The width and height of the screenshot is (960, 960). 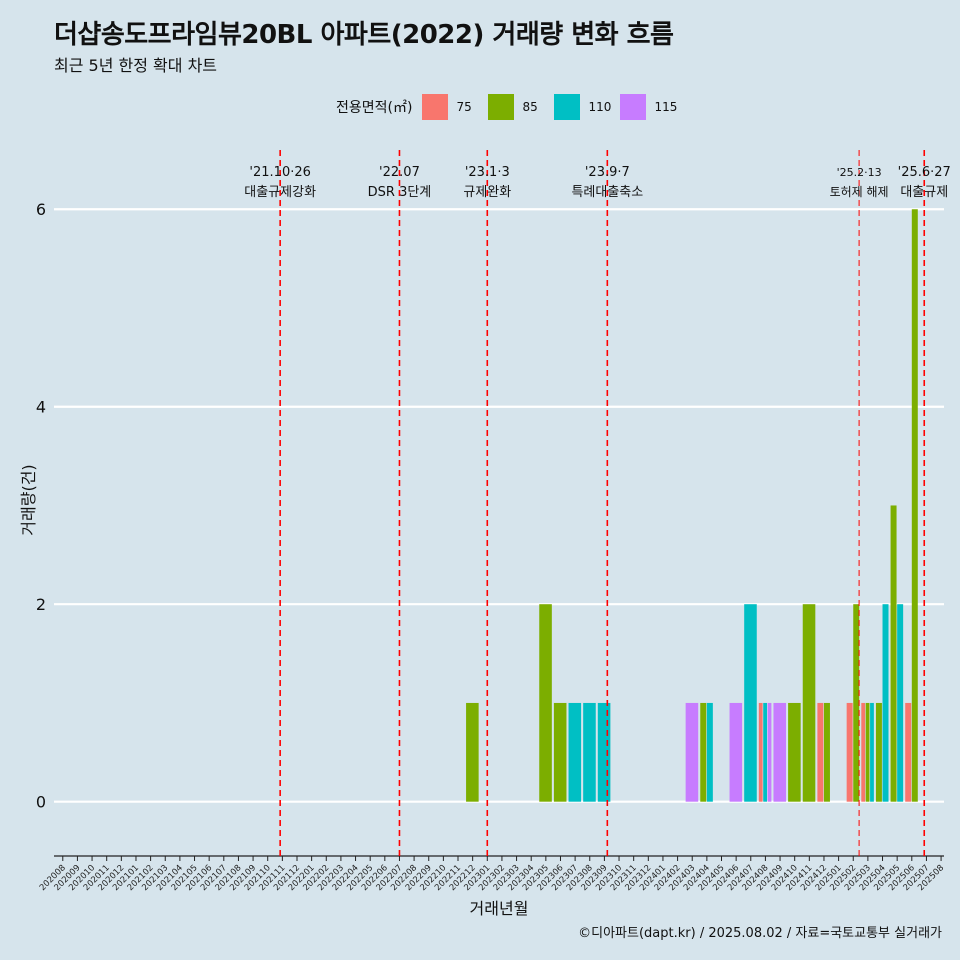 I want to click on x-axis-title: 거래년월, so click(x=499, y=908).